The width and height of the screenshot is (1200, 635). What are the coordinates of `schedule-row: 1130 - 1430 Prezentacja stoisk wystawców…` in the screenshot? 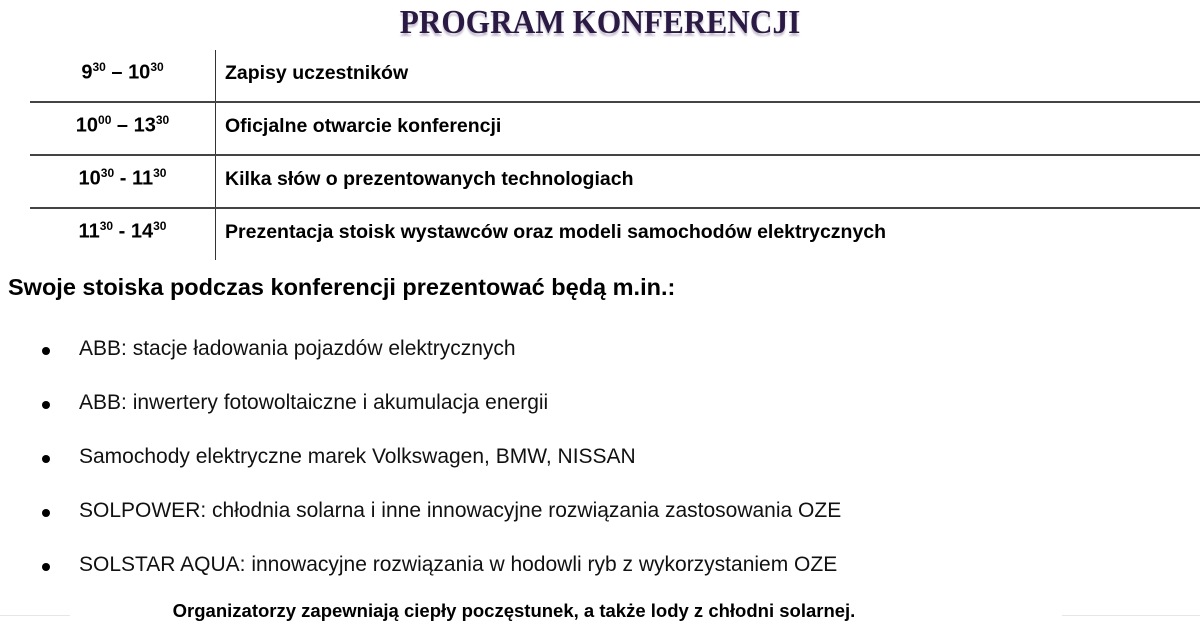 It's located at (615, 234).